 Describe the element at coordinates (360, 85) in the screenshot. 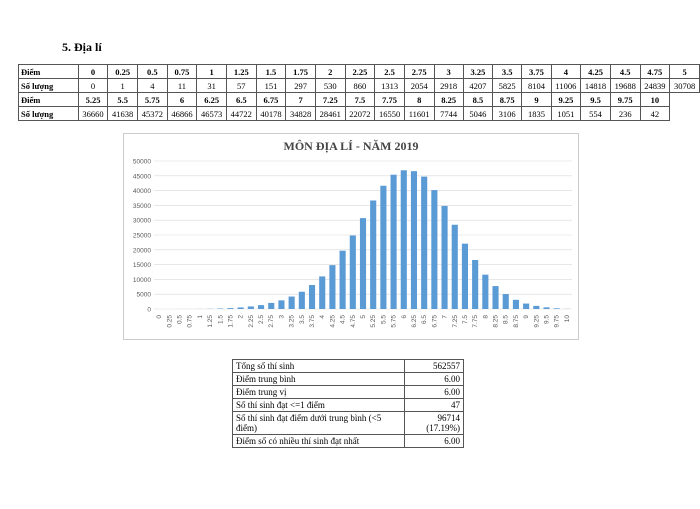

I see `table-cell: 860` at that location.